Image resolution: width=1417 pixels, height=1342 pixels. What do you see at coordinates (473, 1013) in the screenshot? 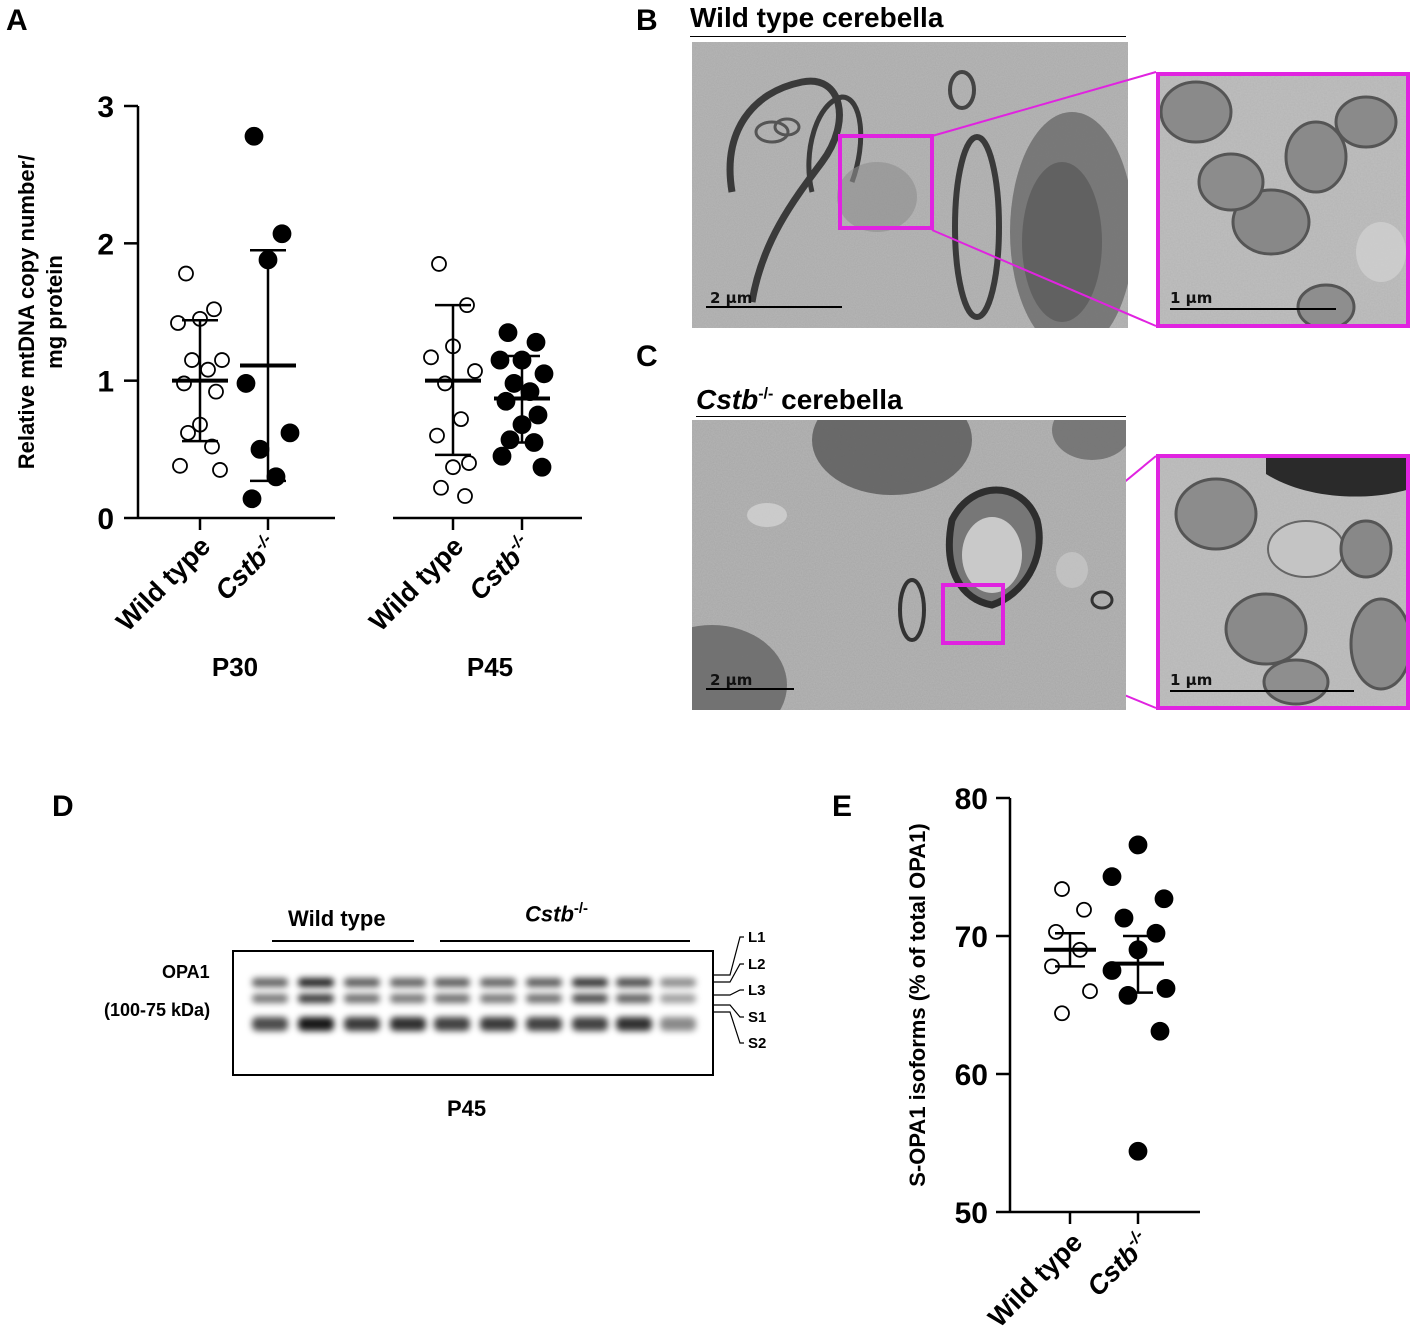
I see `western-blot-opa1` at bounding box center [473, 1013].